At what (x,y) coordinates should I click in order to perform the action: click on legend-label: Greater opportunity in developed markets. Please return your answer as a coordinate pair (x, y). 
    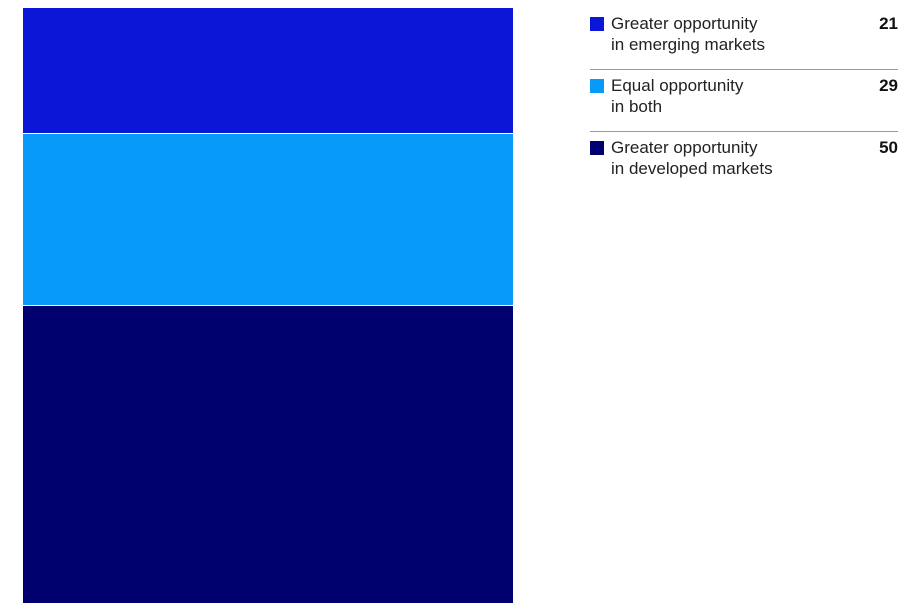
    Looking at the image, I should click on (692, 158).